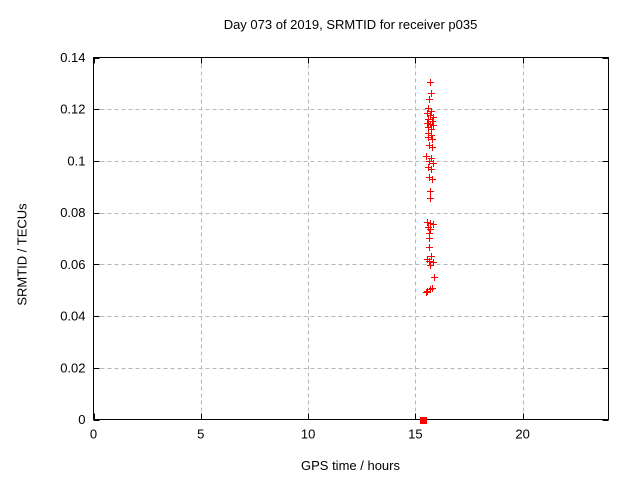 The image size is (640, 480). I want to click on y-tick-label: 0.1, so click(76, 160).